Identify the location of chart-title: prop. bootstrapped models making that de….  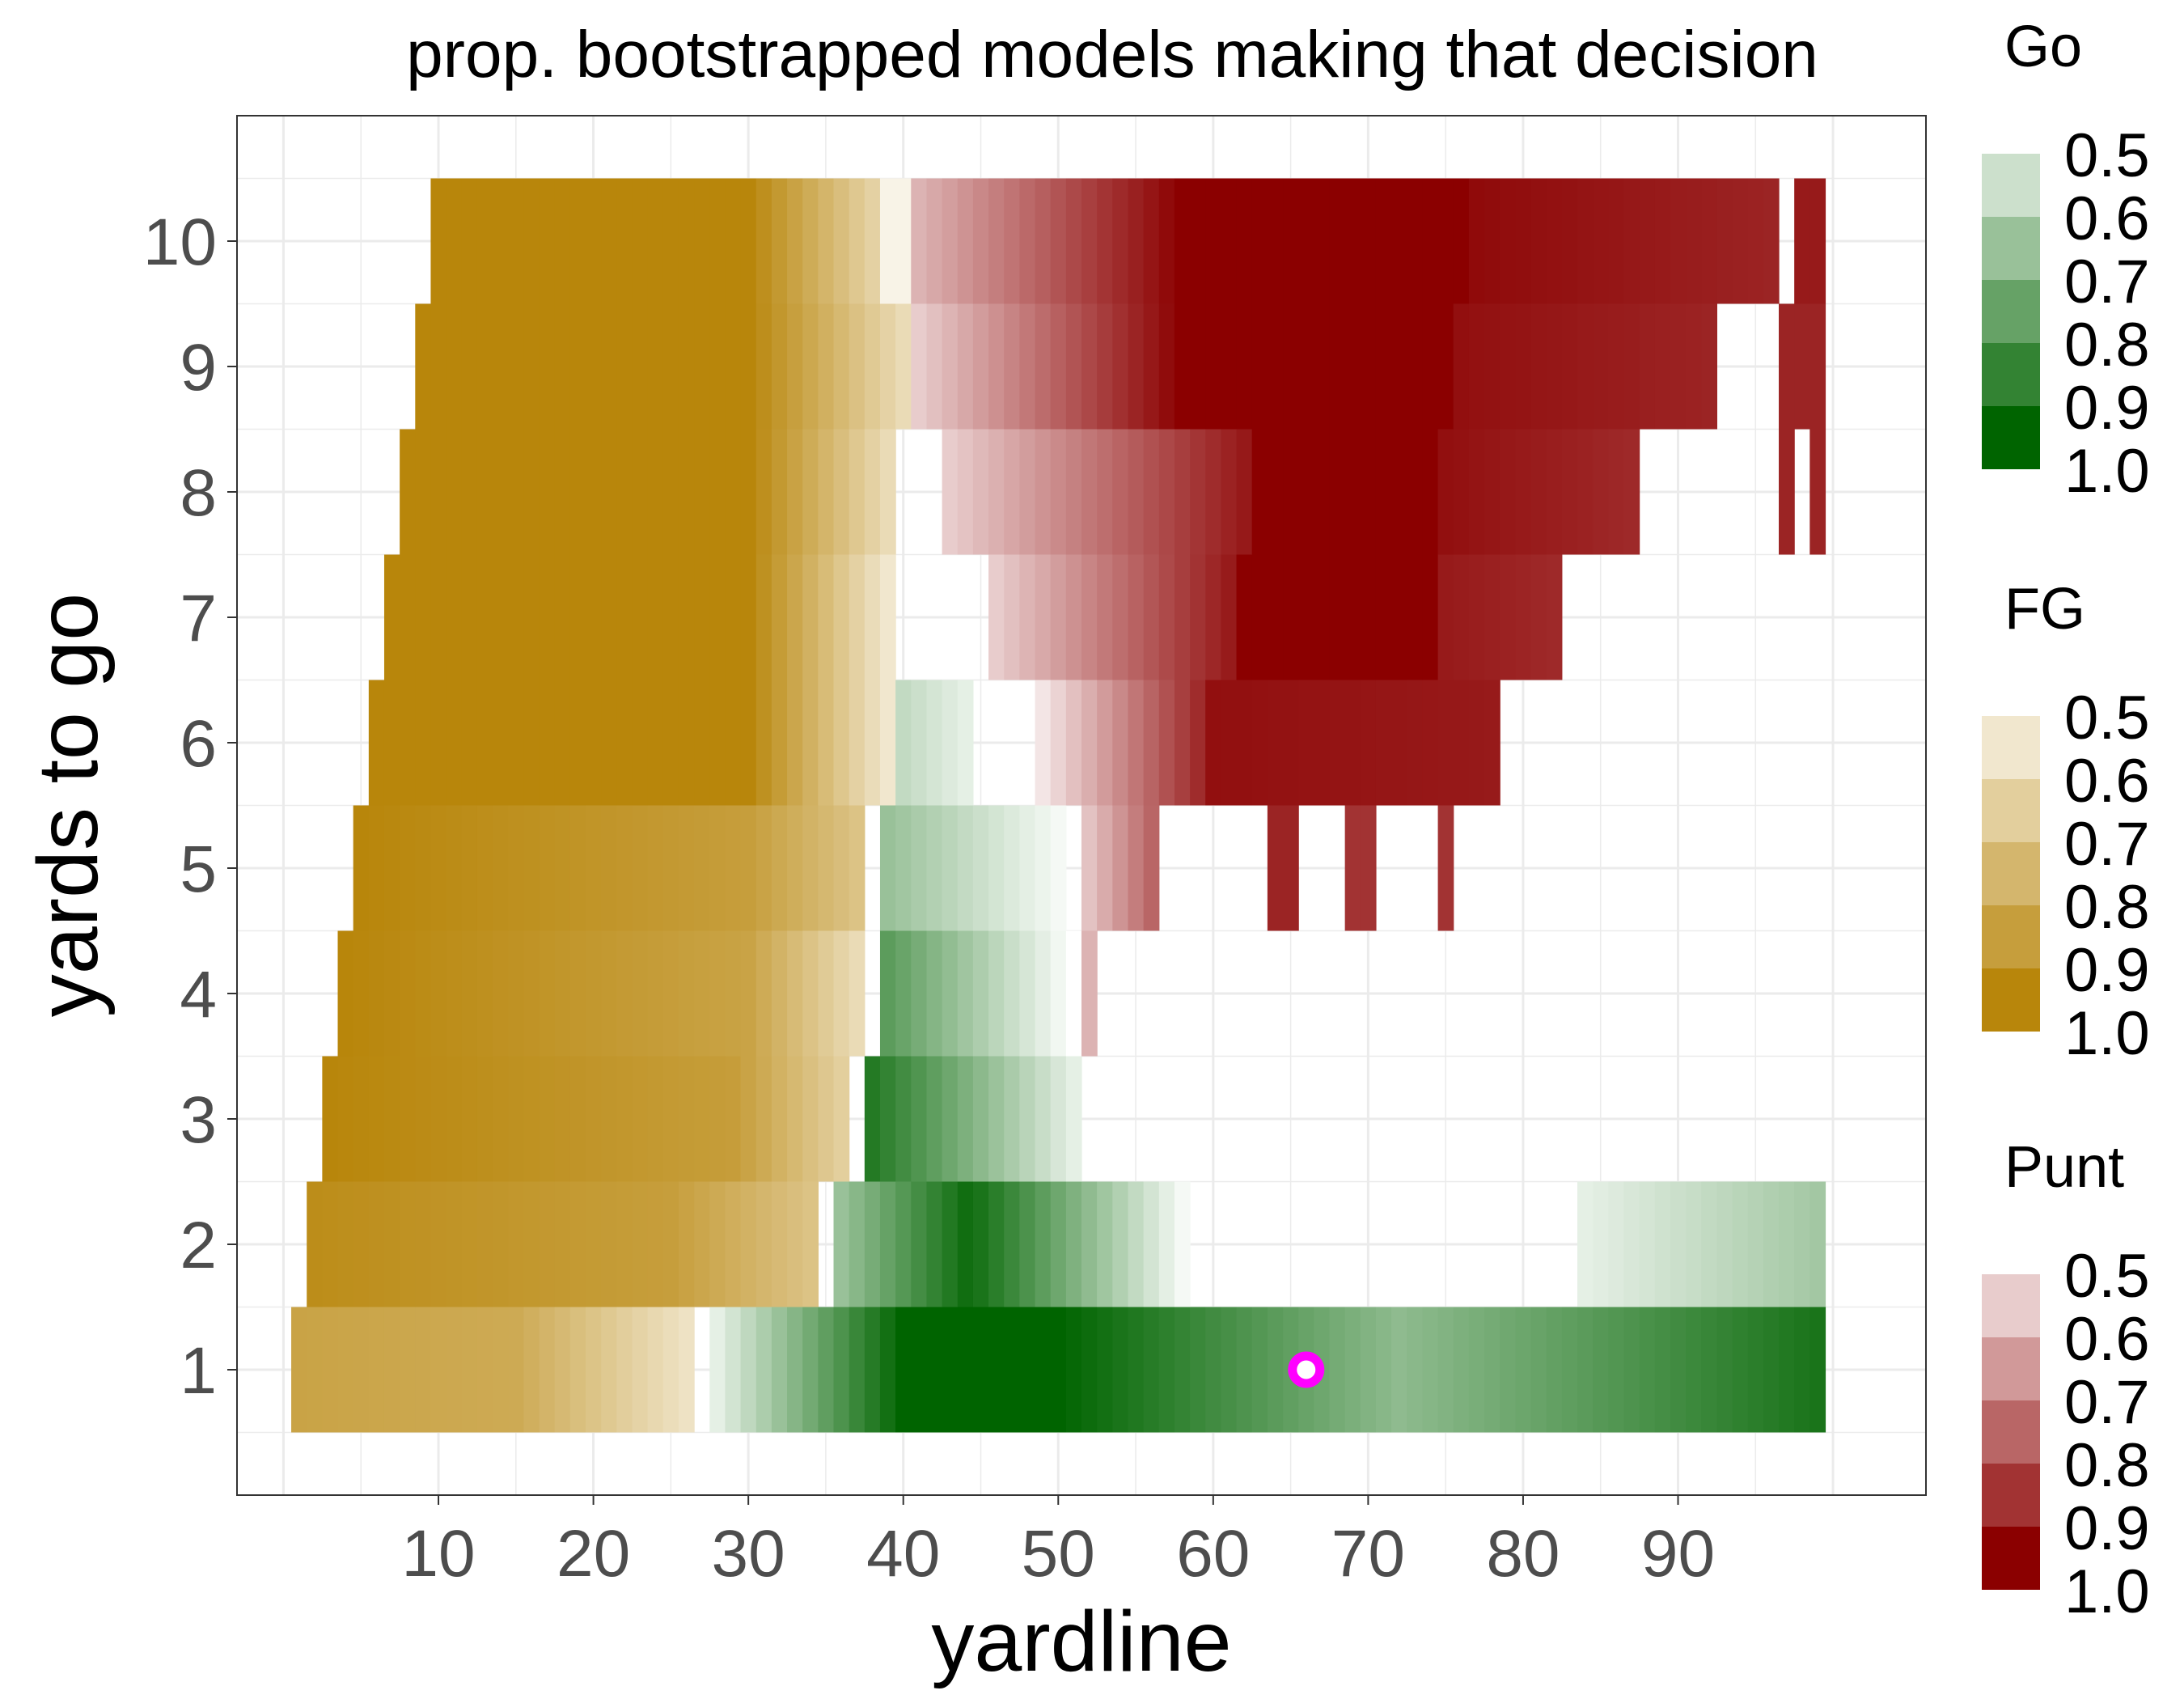
(1112, 55).